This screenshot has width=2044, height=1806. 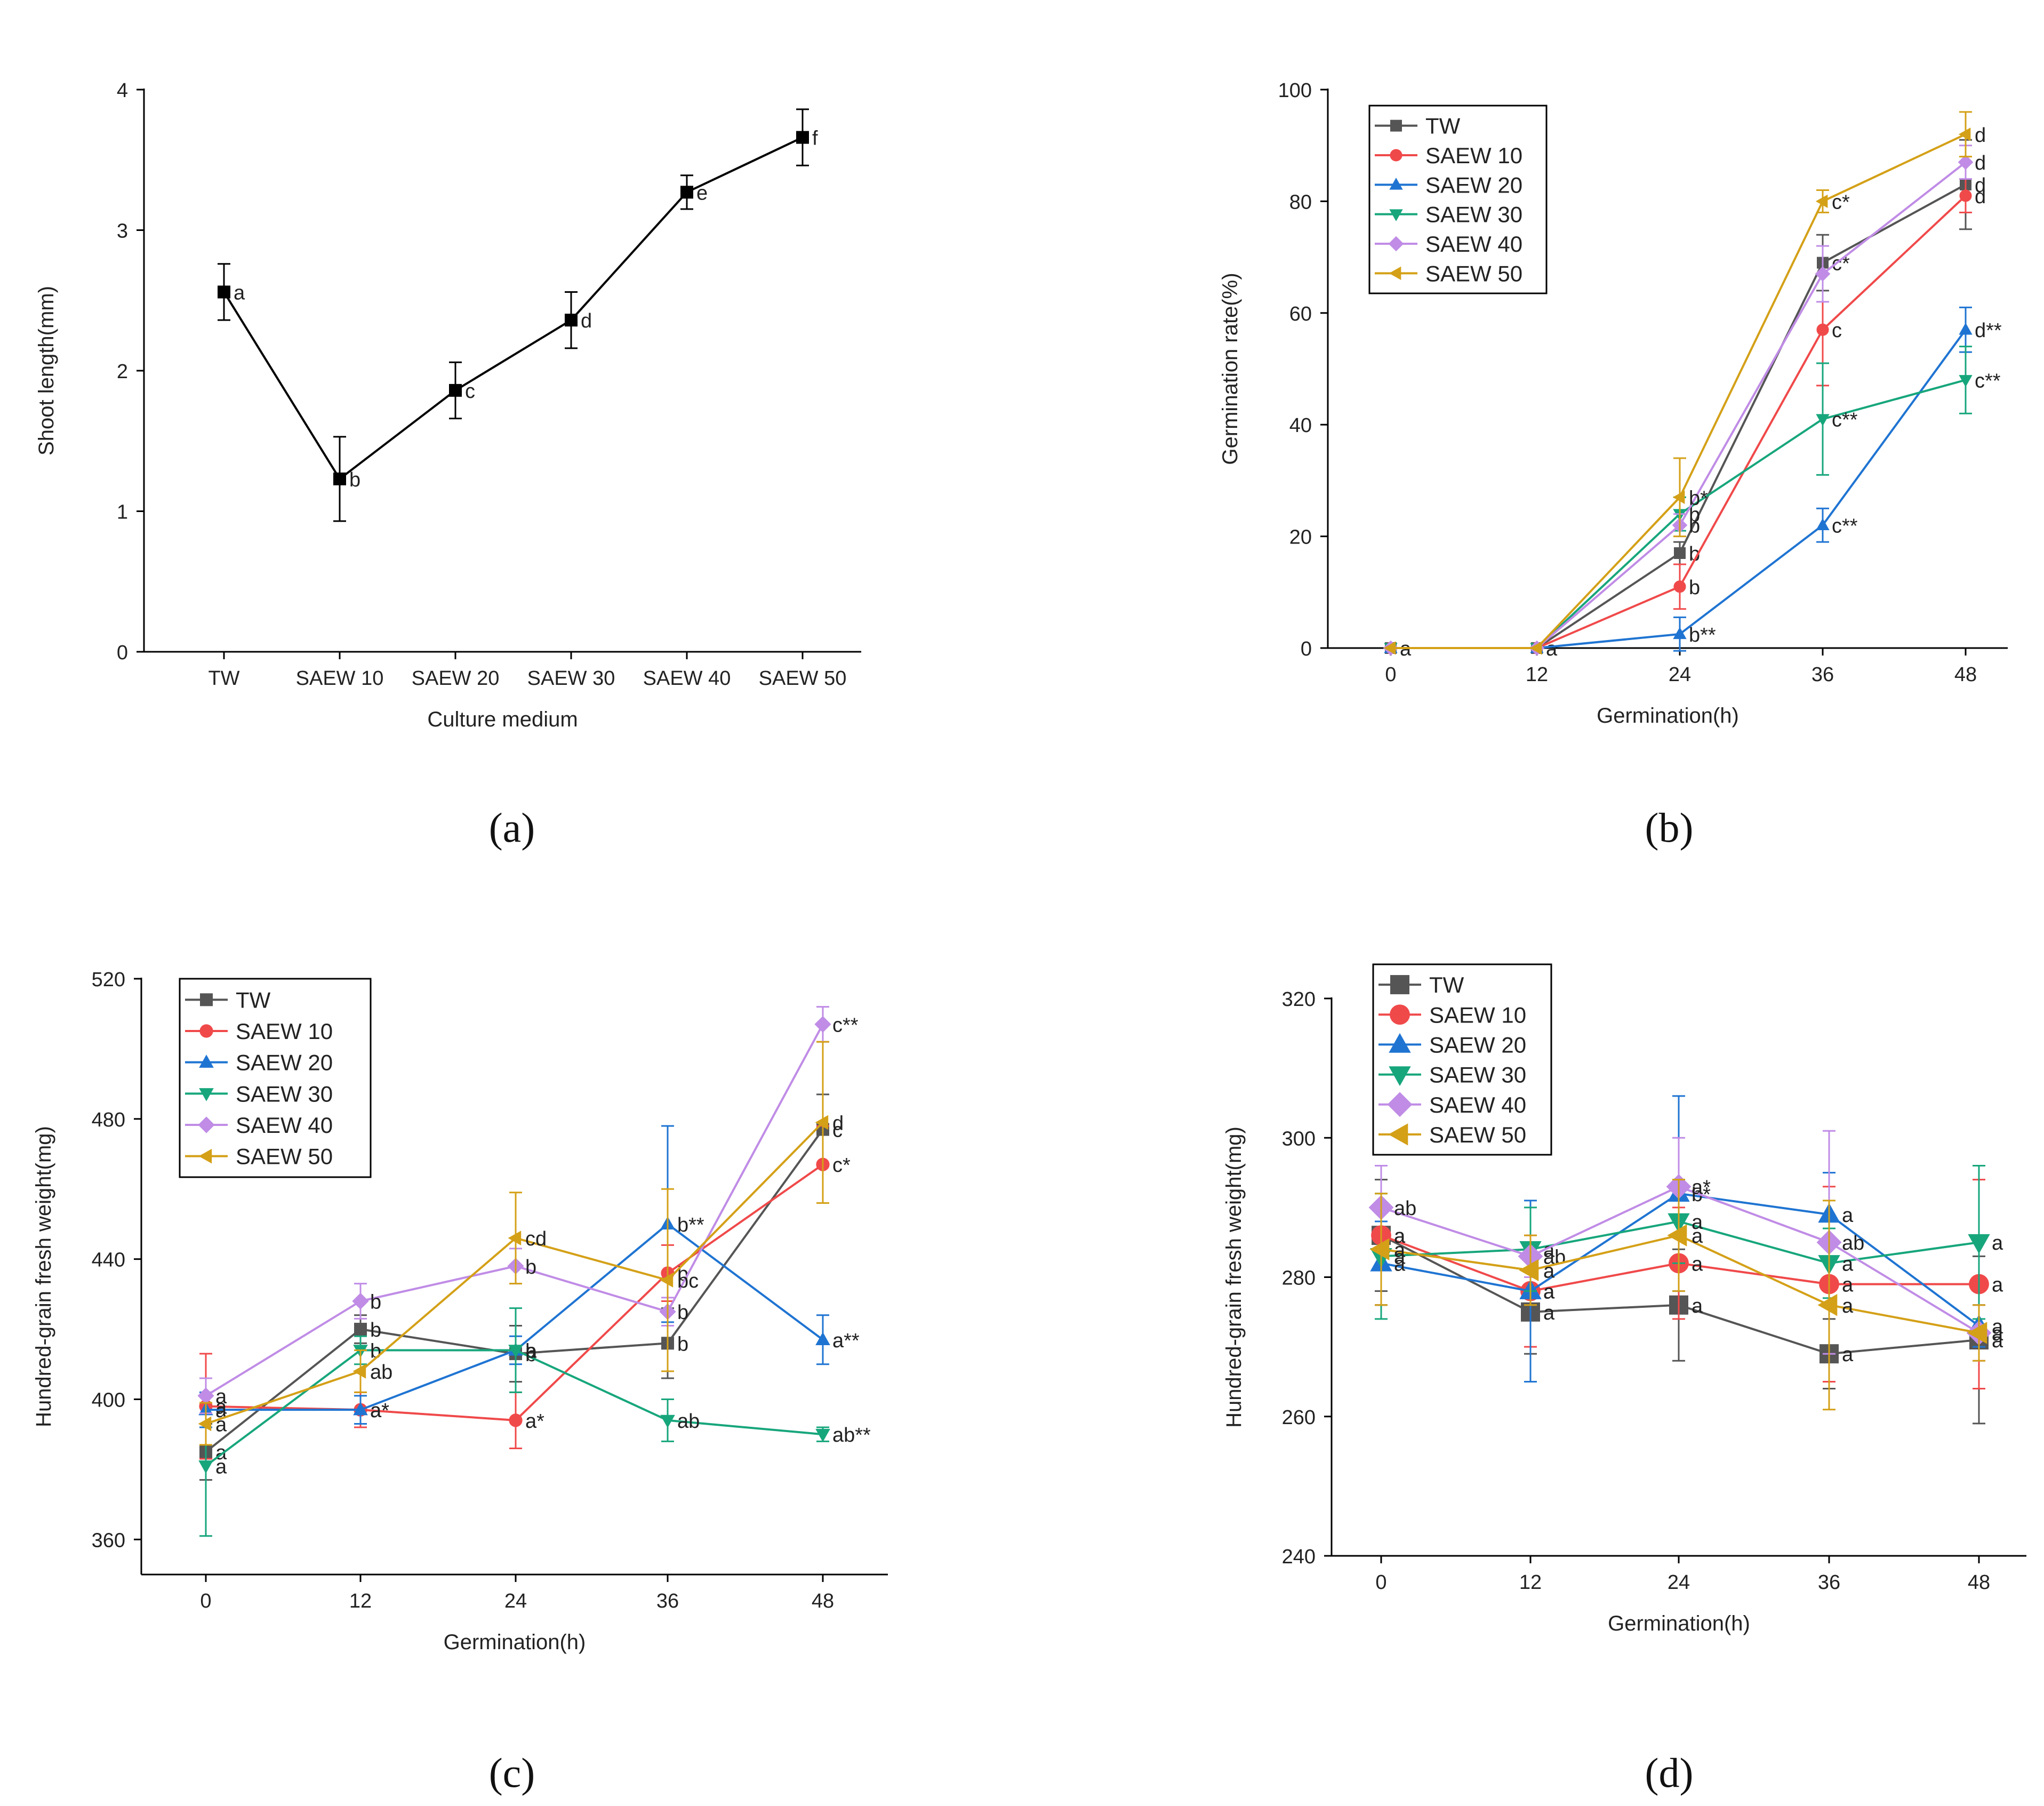 What do you see at coordinates (1299, 1418) in the screenshot?
I see `y-tick-label: 260` at bounding box center [1299, 1418].